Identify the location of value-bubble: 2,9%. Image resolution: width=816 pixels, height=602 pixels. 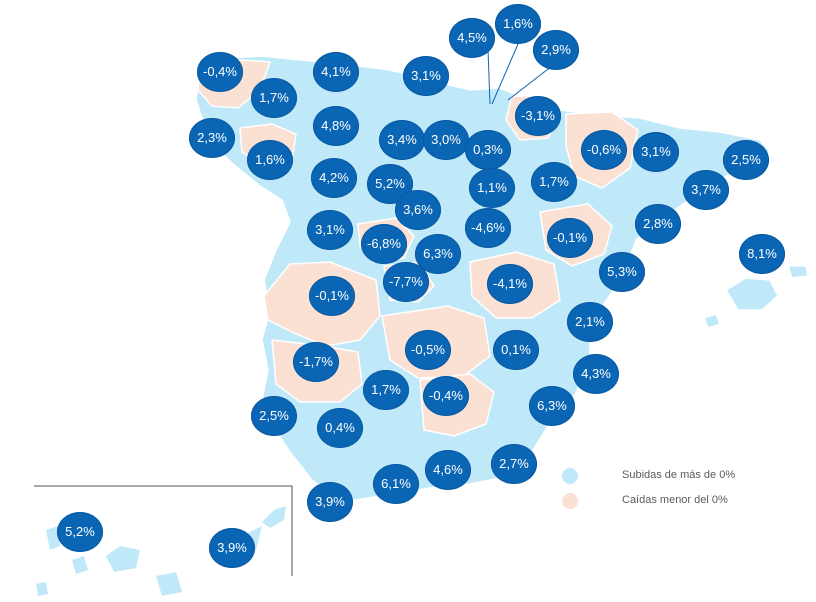
(556, 50).